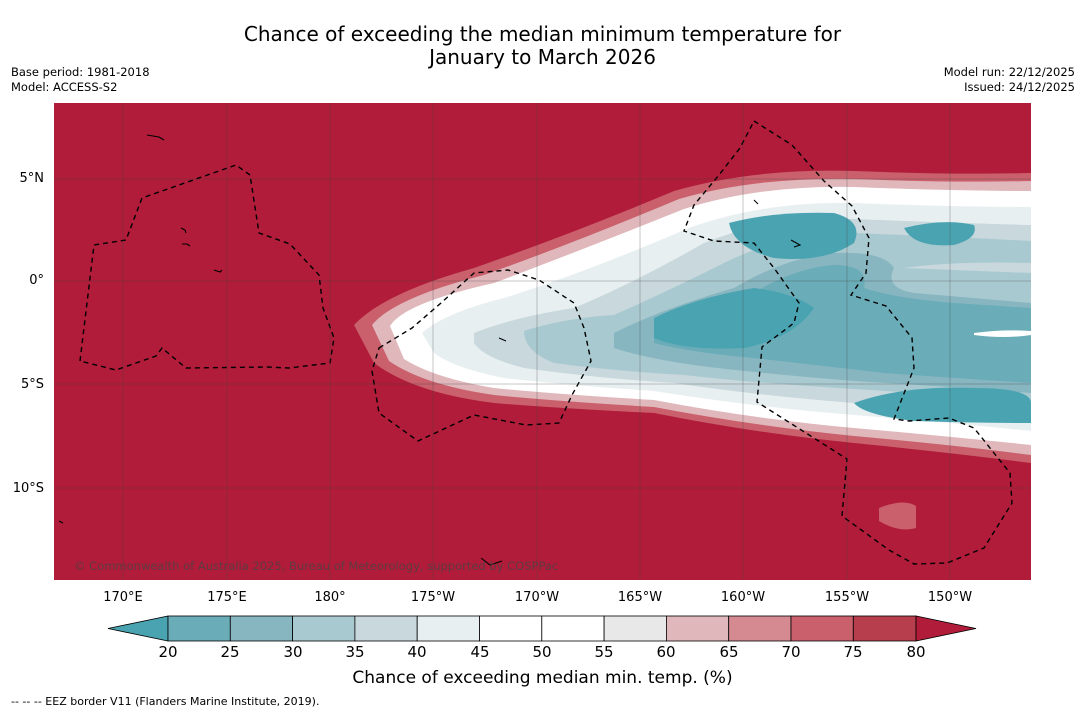 The image size is (1085, 713). What do you see at coordinates (542, 652) in the screenshot?
I see `colorbar-tick: 50` at bounding box center [542, 652].